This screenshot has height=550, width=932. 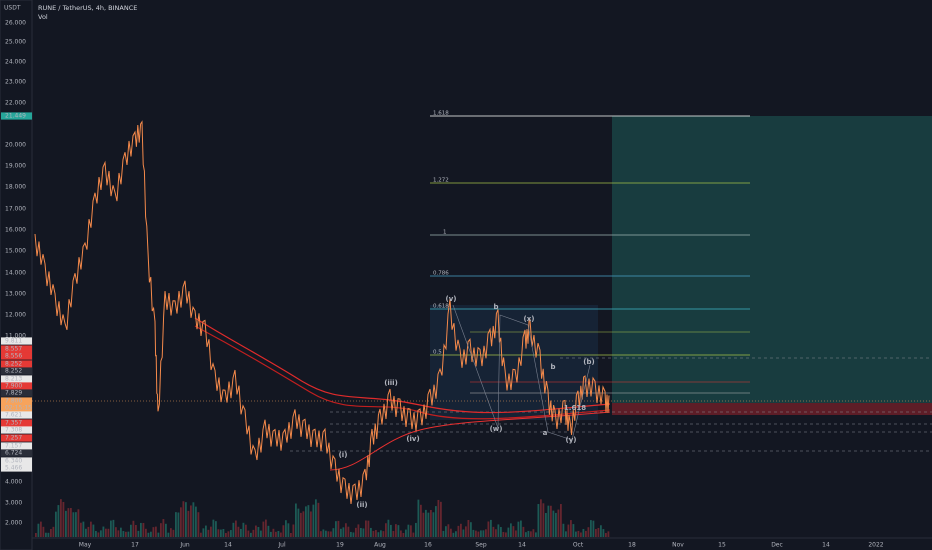 I want to click on indicator-name: Vol, so click(x=43, y=17).